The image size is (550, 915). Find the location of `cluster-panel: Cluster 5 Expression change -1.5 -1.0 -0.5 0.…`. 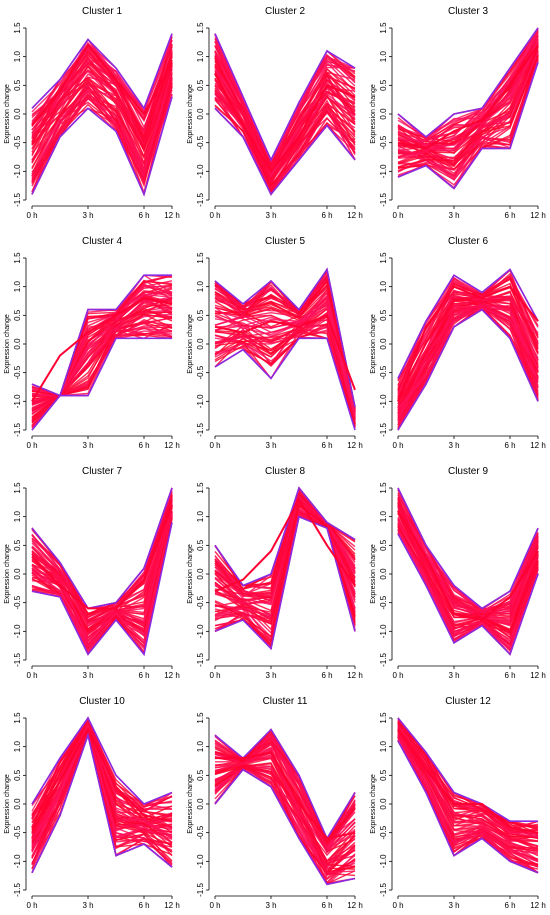

cluster-panel: Cluster 5 Expression change -1.5 -1.0 -0.5 0.… is located at coordinates (275, 343).